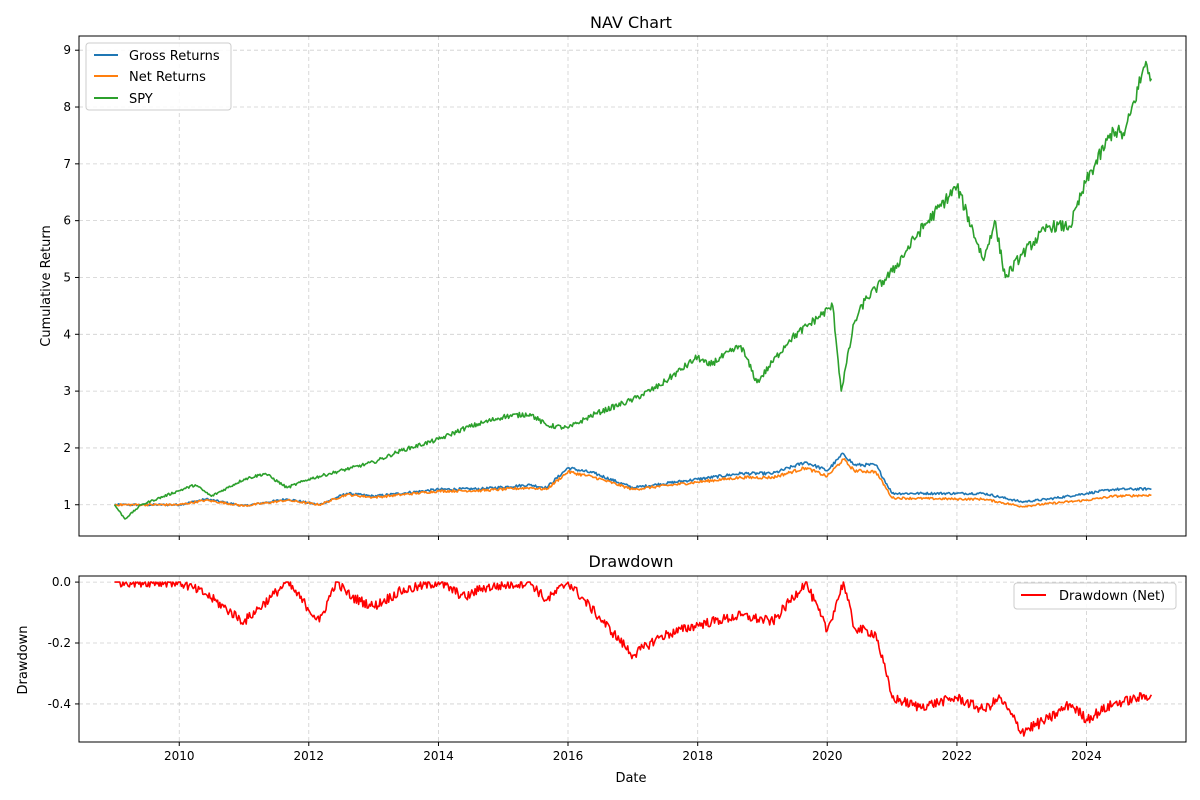  I want to click on y-tick-label: 9, so click(67, 50).